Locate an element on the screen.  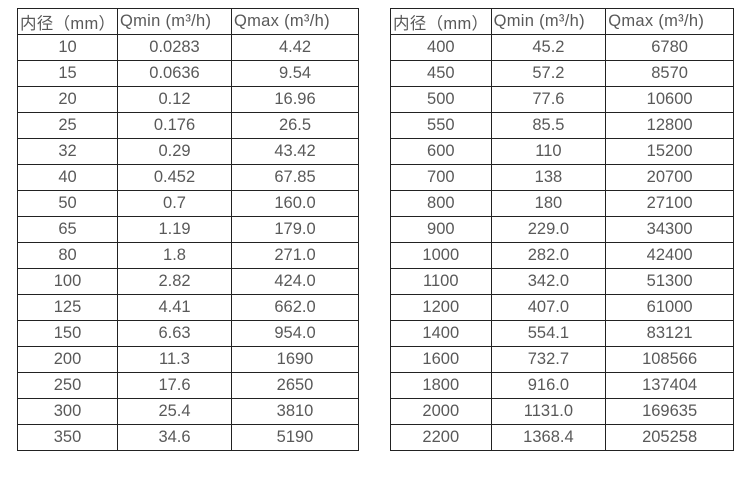
table-row: 300 25.4 3810 is located at coordinates (188, 411).